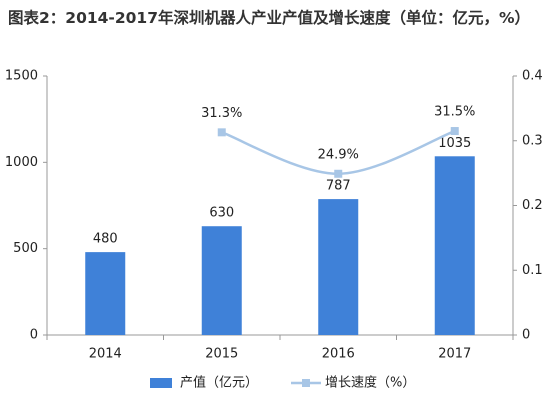 The width and height of the screenshot is (550, 403). Describe the element at coordinates (454, 354) in the screenshot. I see `x-tick-label: 2017` at that location.